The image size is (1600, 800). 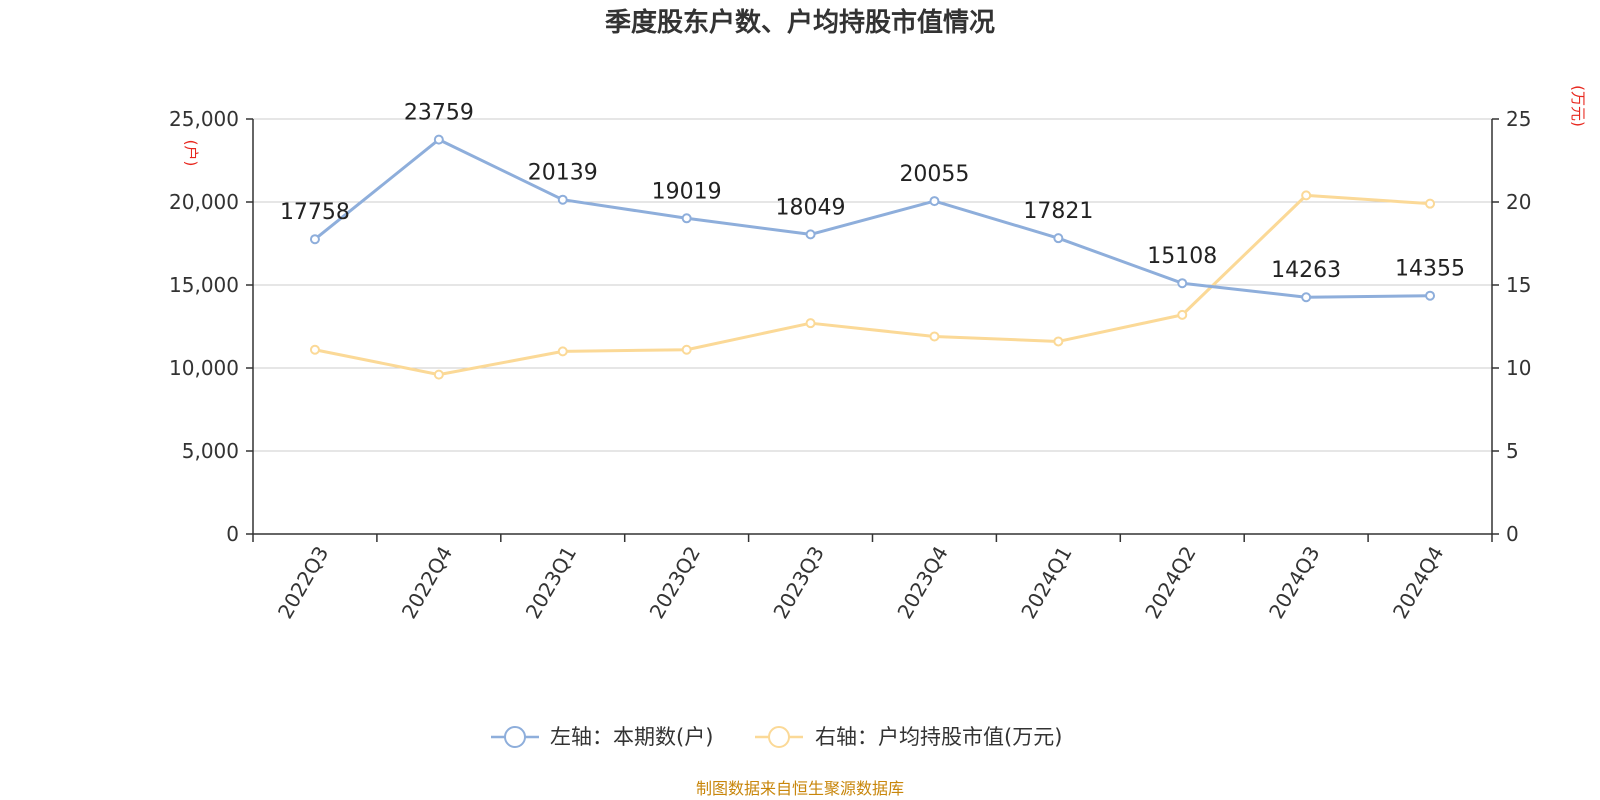 What do you see at coordinates (675, 582) in the screenshot?
I see `x-tick-label: 2023Q2` at bounding box center [675, 582].